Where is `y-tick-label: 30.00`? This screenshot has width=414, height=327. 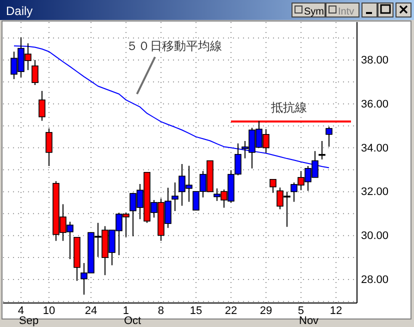
y-tick-label: 30.00 is located at coordinates (375, 236).